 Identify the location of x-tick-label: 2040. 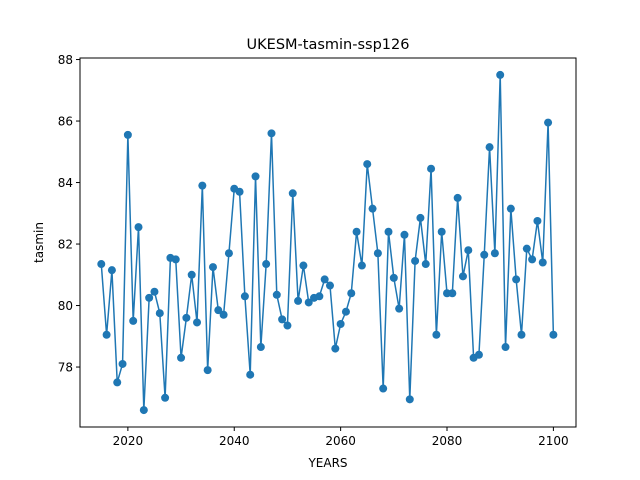
(234, 441).